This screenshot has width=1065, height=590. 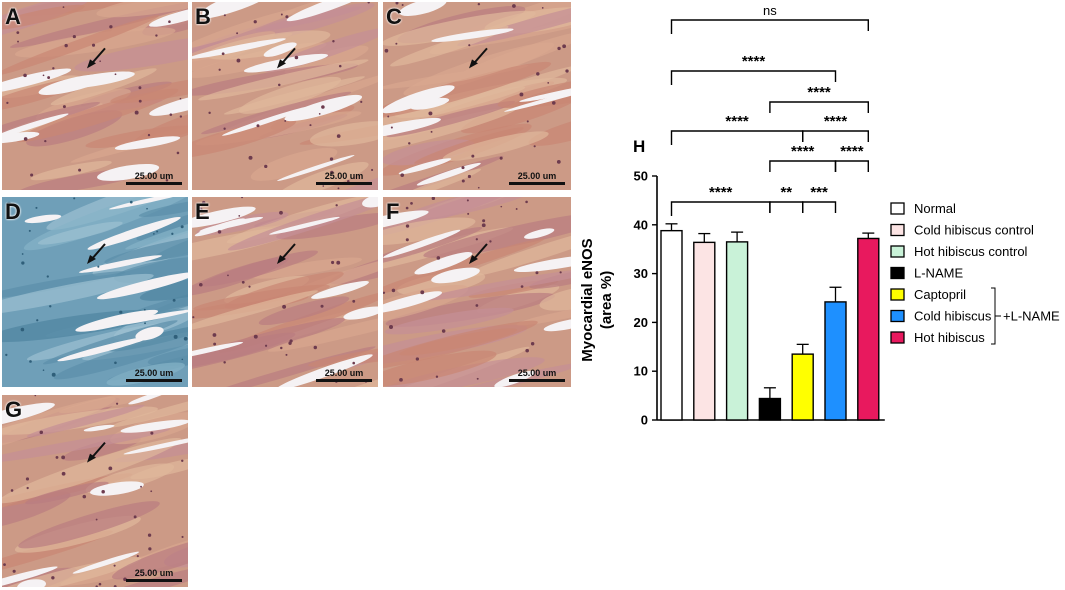 I want to click on y-tick-label: 10, so click(x=641, y=371).